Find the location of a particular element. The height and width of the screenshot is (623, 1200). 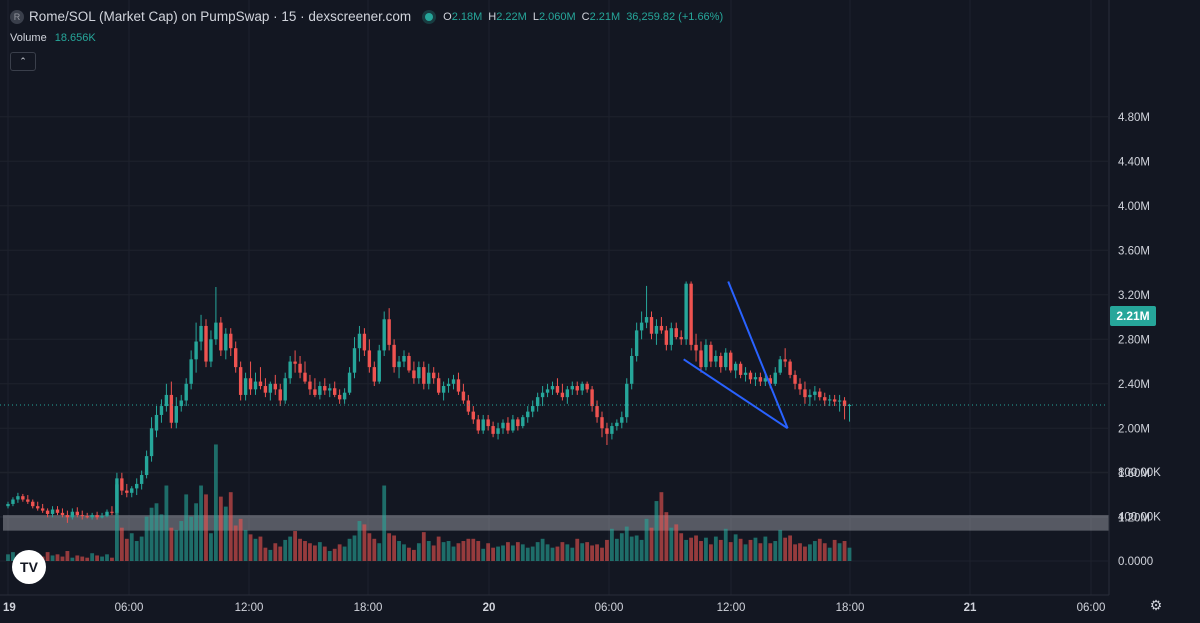

time-tick-label: 20 is located at coordinates (489, 608).